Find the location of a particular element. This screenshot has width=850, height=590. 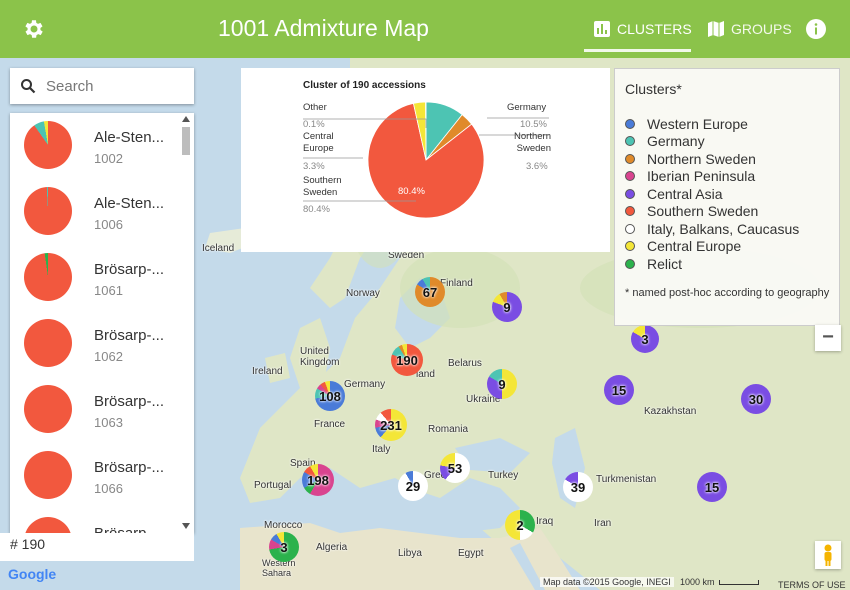

legend-item: Central Europe is located at coordinates (683, 246).